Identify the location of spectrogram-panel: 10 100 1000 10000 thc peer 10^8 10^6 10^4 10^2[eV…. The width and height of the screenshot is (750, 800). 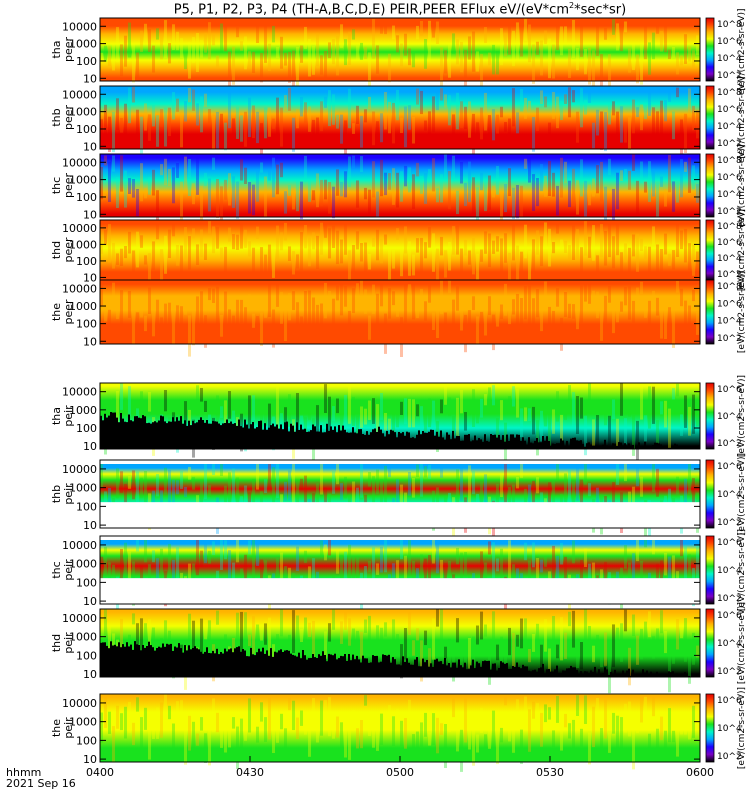
(398, 185).